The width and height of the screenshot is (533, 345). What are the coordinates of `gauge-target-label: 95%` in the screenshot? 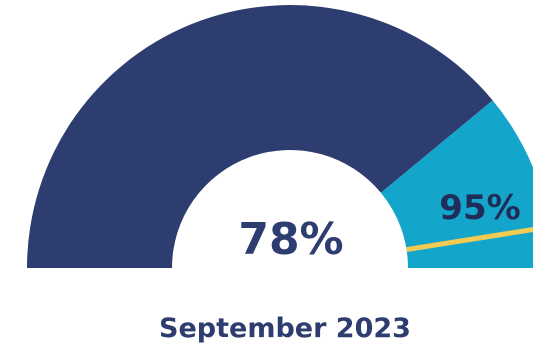 It's located at (479, 208).